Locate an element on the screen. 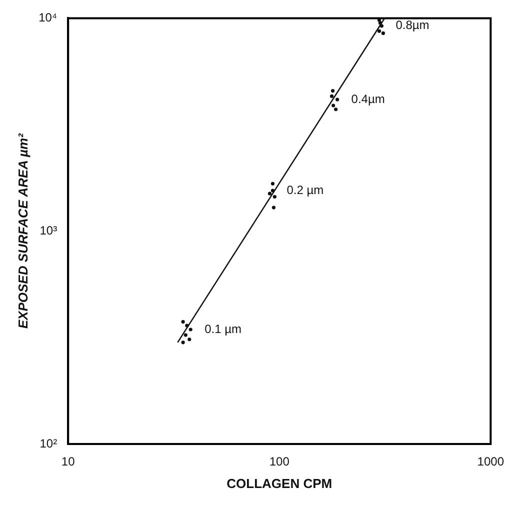  x-tick-label: 10 is located at coordinates (68, 461).